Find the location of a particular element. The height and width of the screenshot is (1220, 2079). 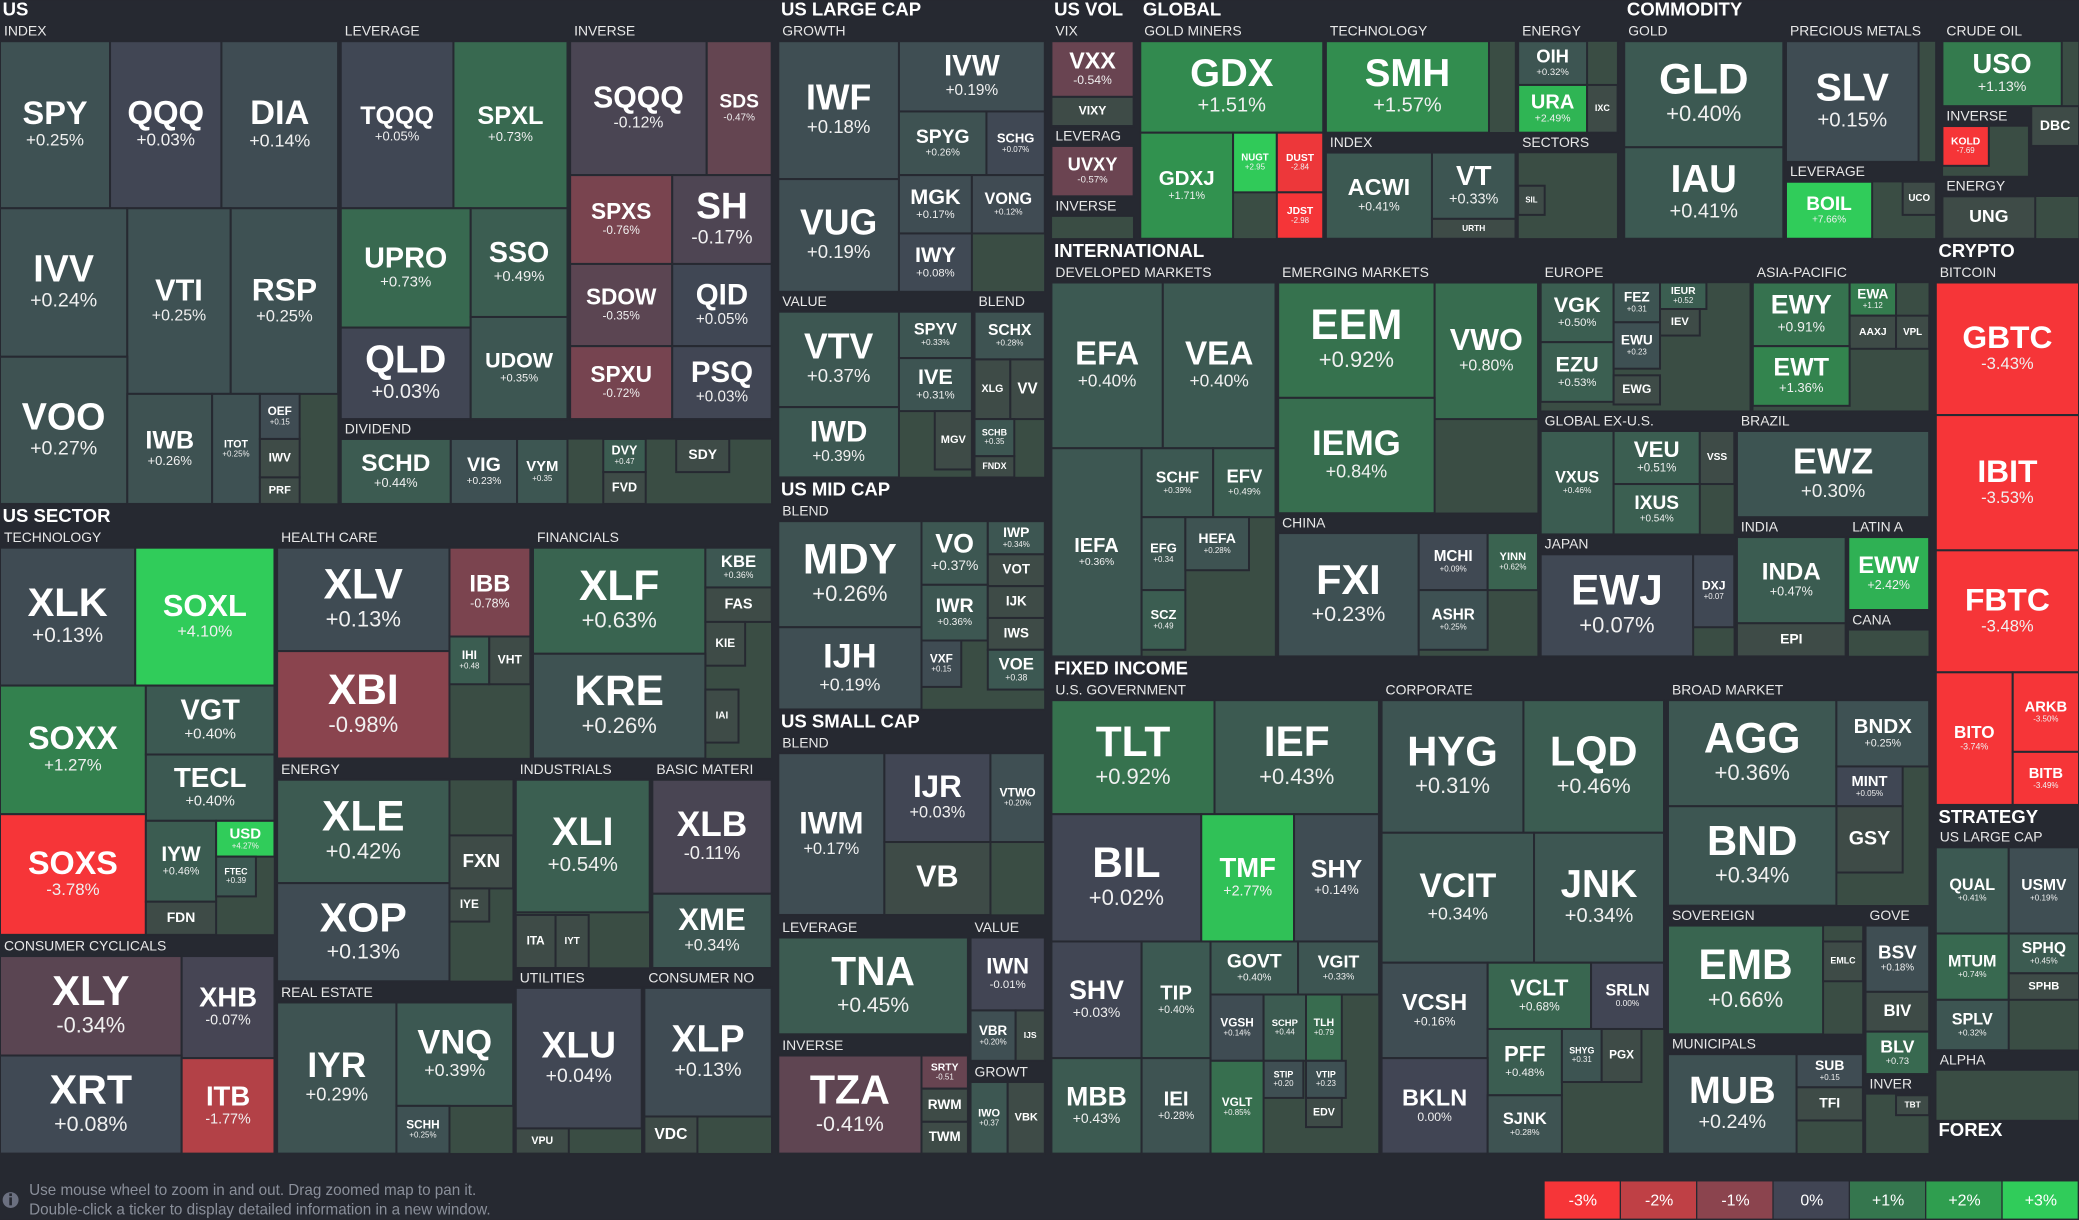

ticker: VGK is located at coordinates (1577, 304).